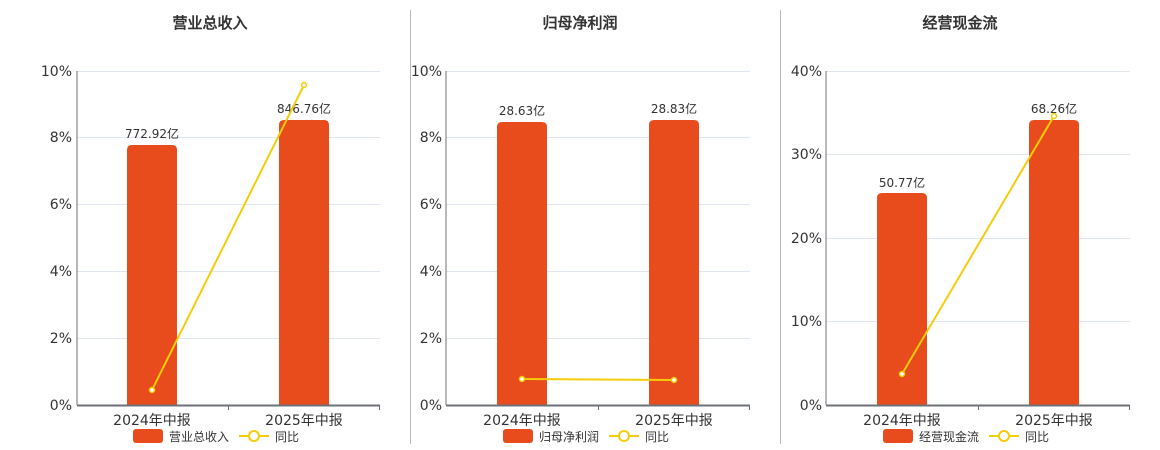  I want to click on y-tick: 20%, so click(806, 239).